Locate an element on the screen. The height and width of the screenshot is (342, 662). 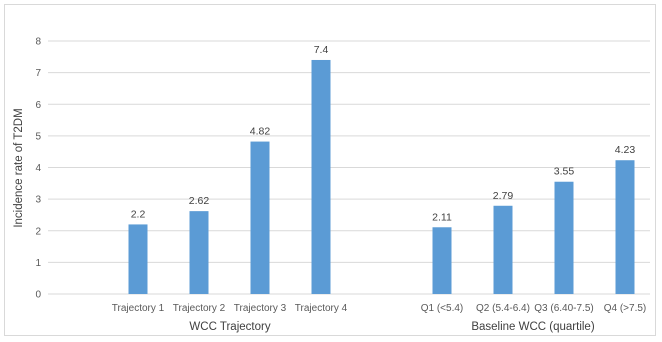
x-tick-label: Trajectory 1 is located at coordinates (138, 308).